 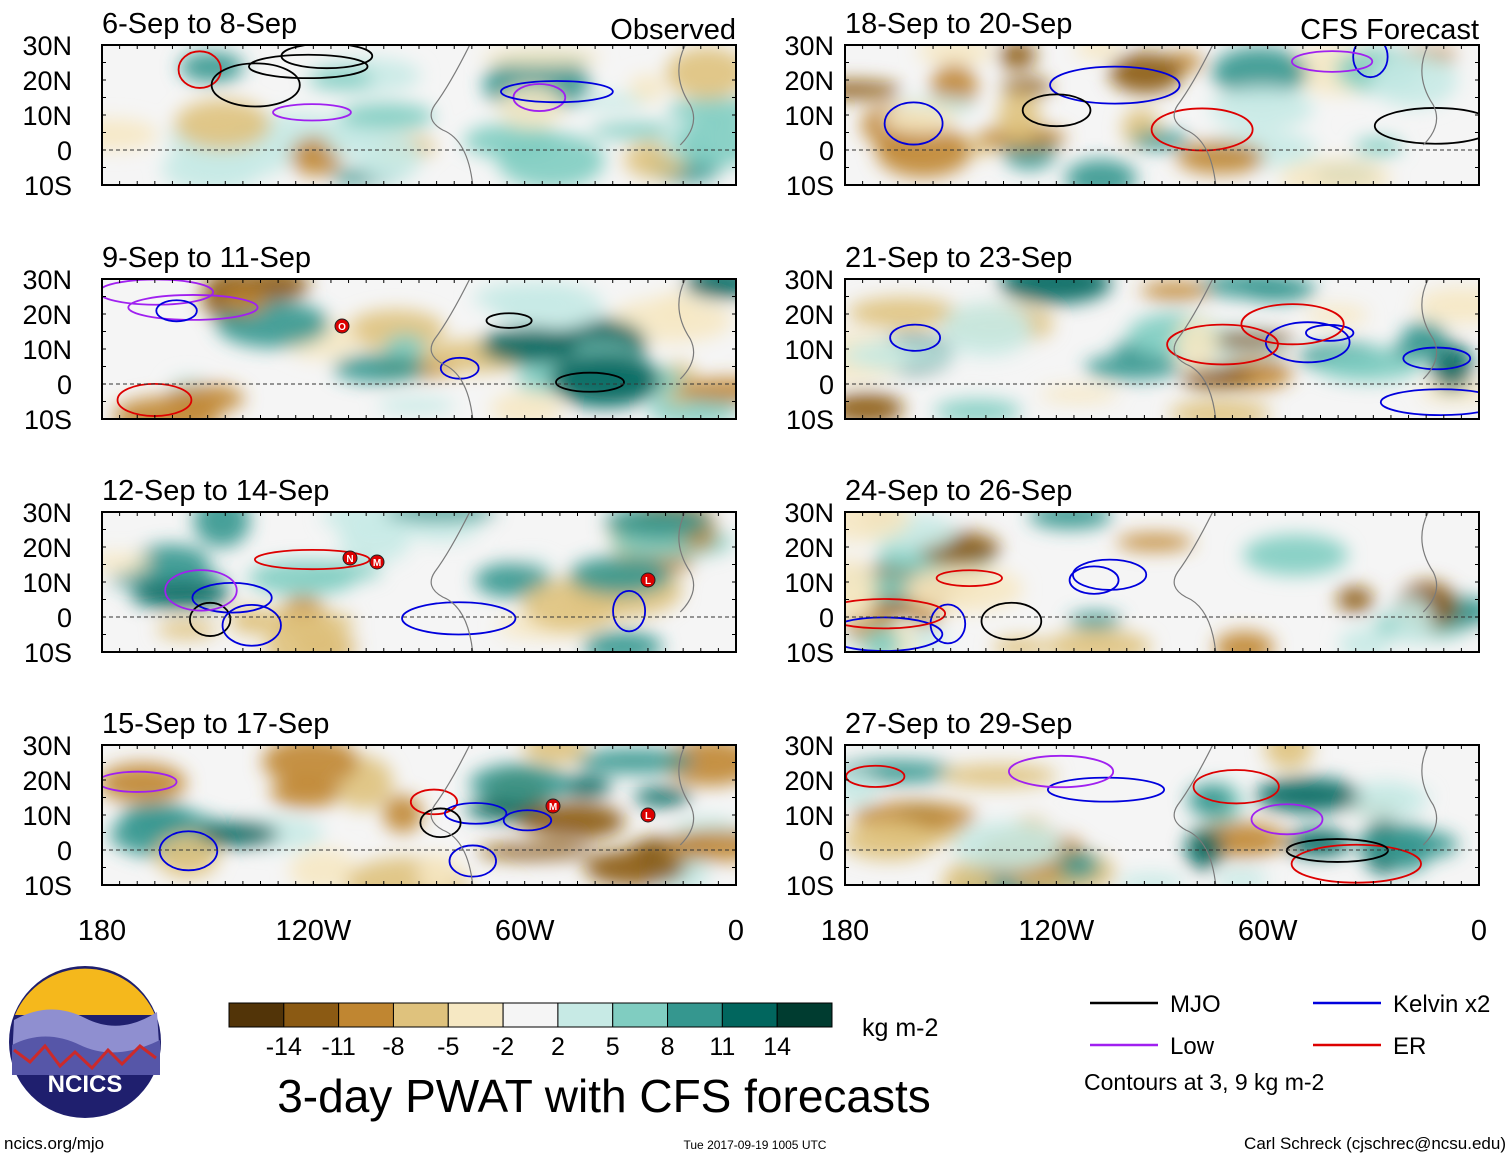 What do you see at coordinates (215, 724) in the screenshot?
I see `panel-period-label: 15-Sep to 17-Sep` at bounding box center [215, 724].